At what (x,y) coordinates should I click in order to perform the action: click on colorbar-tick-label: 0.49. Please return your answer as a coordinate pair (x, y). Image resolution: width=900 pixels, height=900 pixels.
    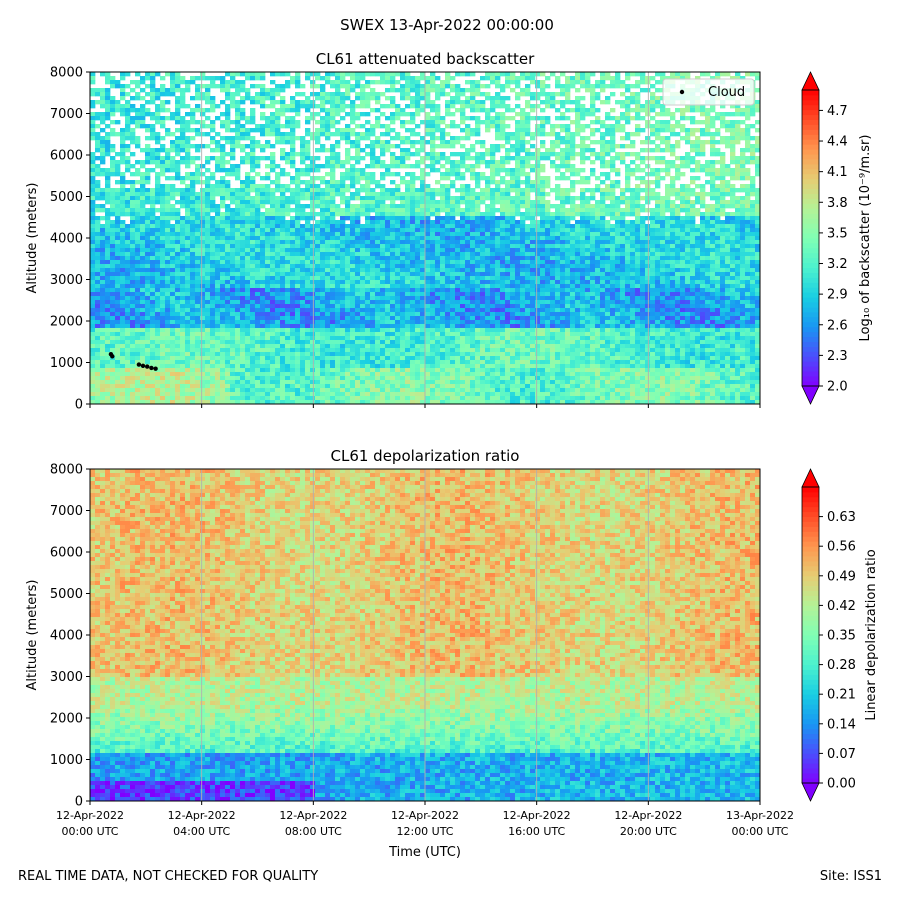
    Looking at the image, I should click on (841, 576).